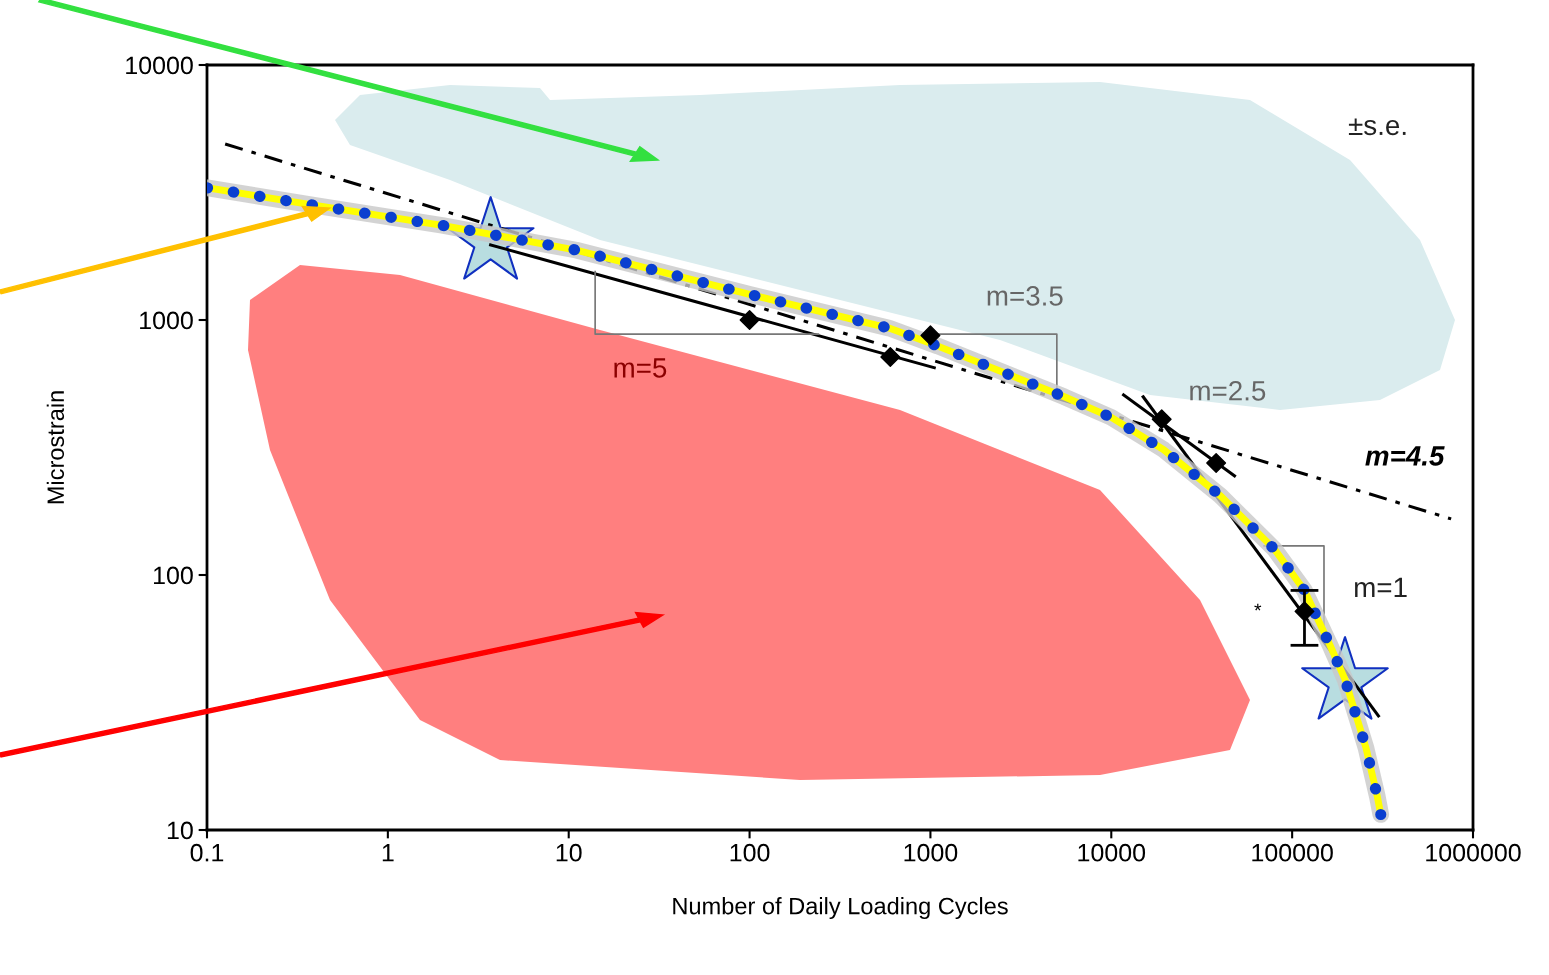 The image size is (1549, 975). I want to click on annotation: m=5, so click(640, 368).